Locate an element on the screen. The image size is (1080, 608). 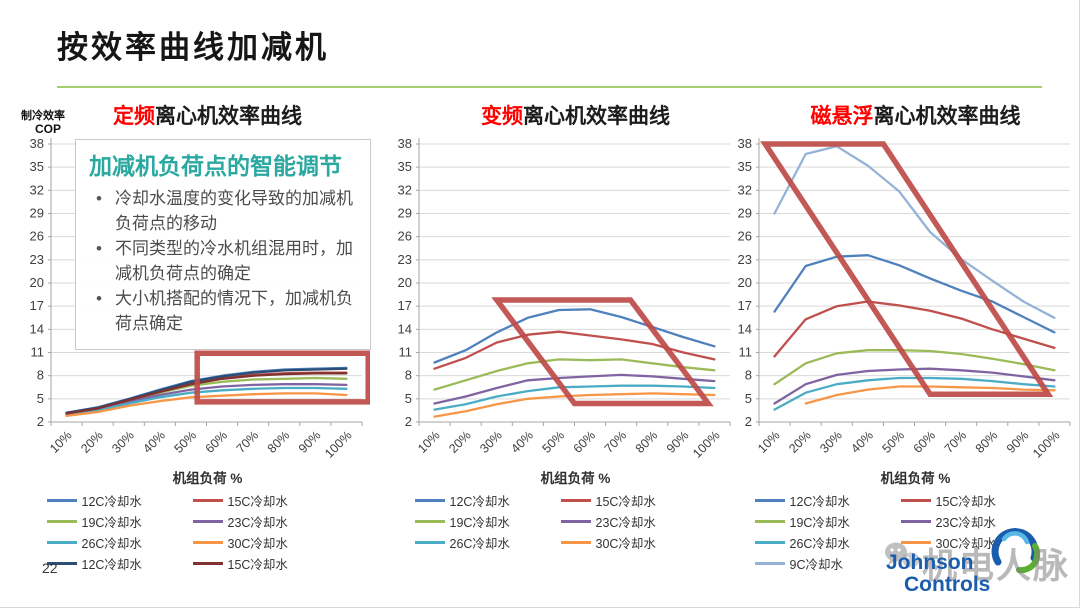
chart-title: 变频离心机效率曲线 is located at coordinates (560, 118).